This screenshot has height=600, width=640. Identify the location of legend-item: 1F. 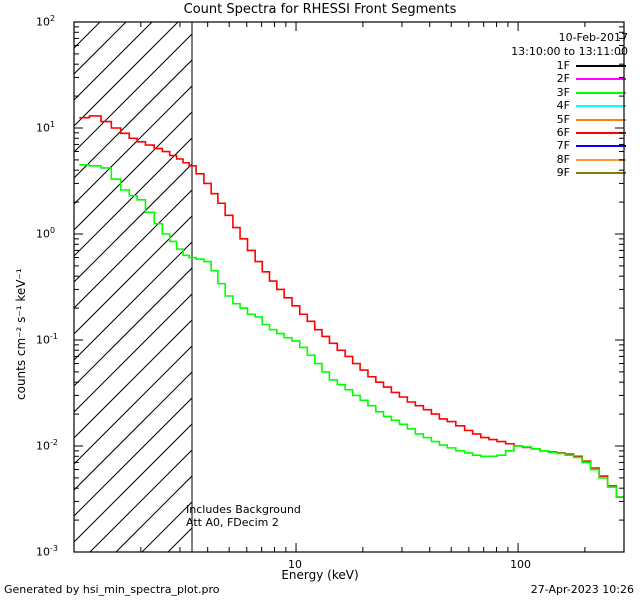
(573, 65).